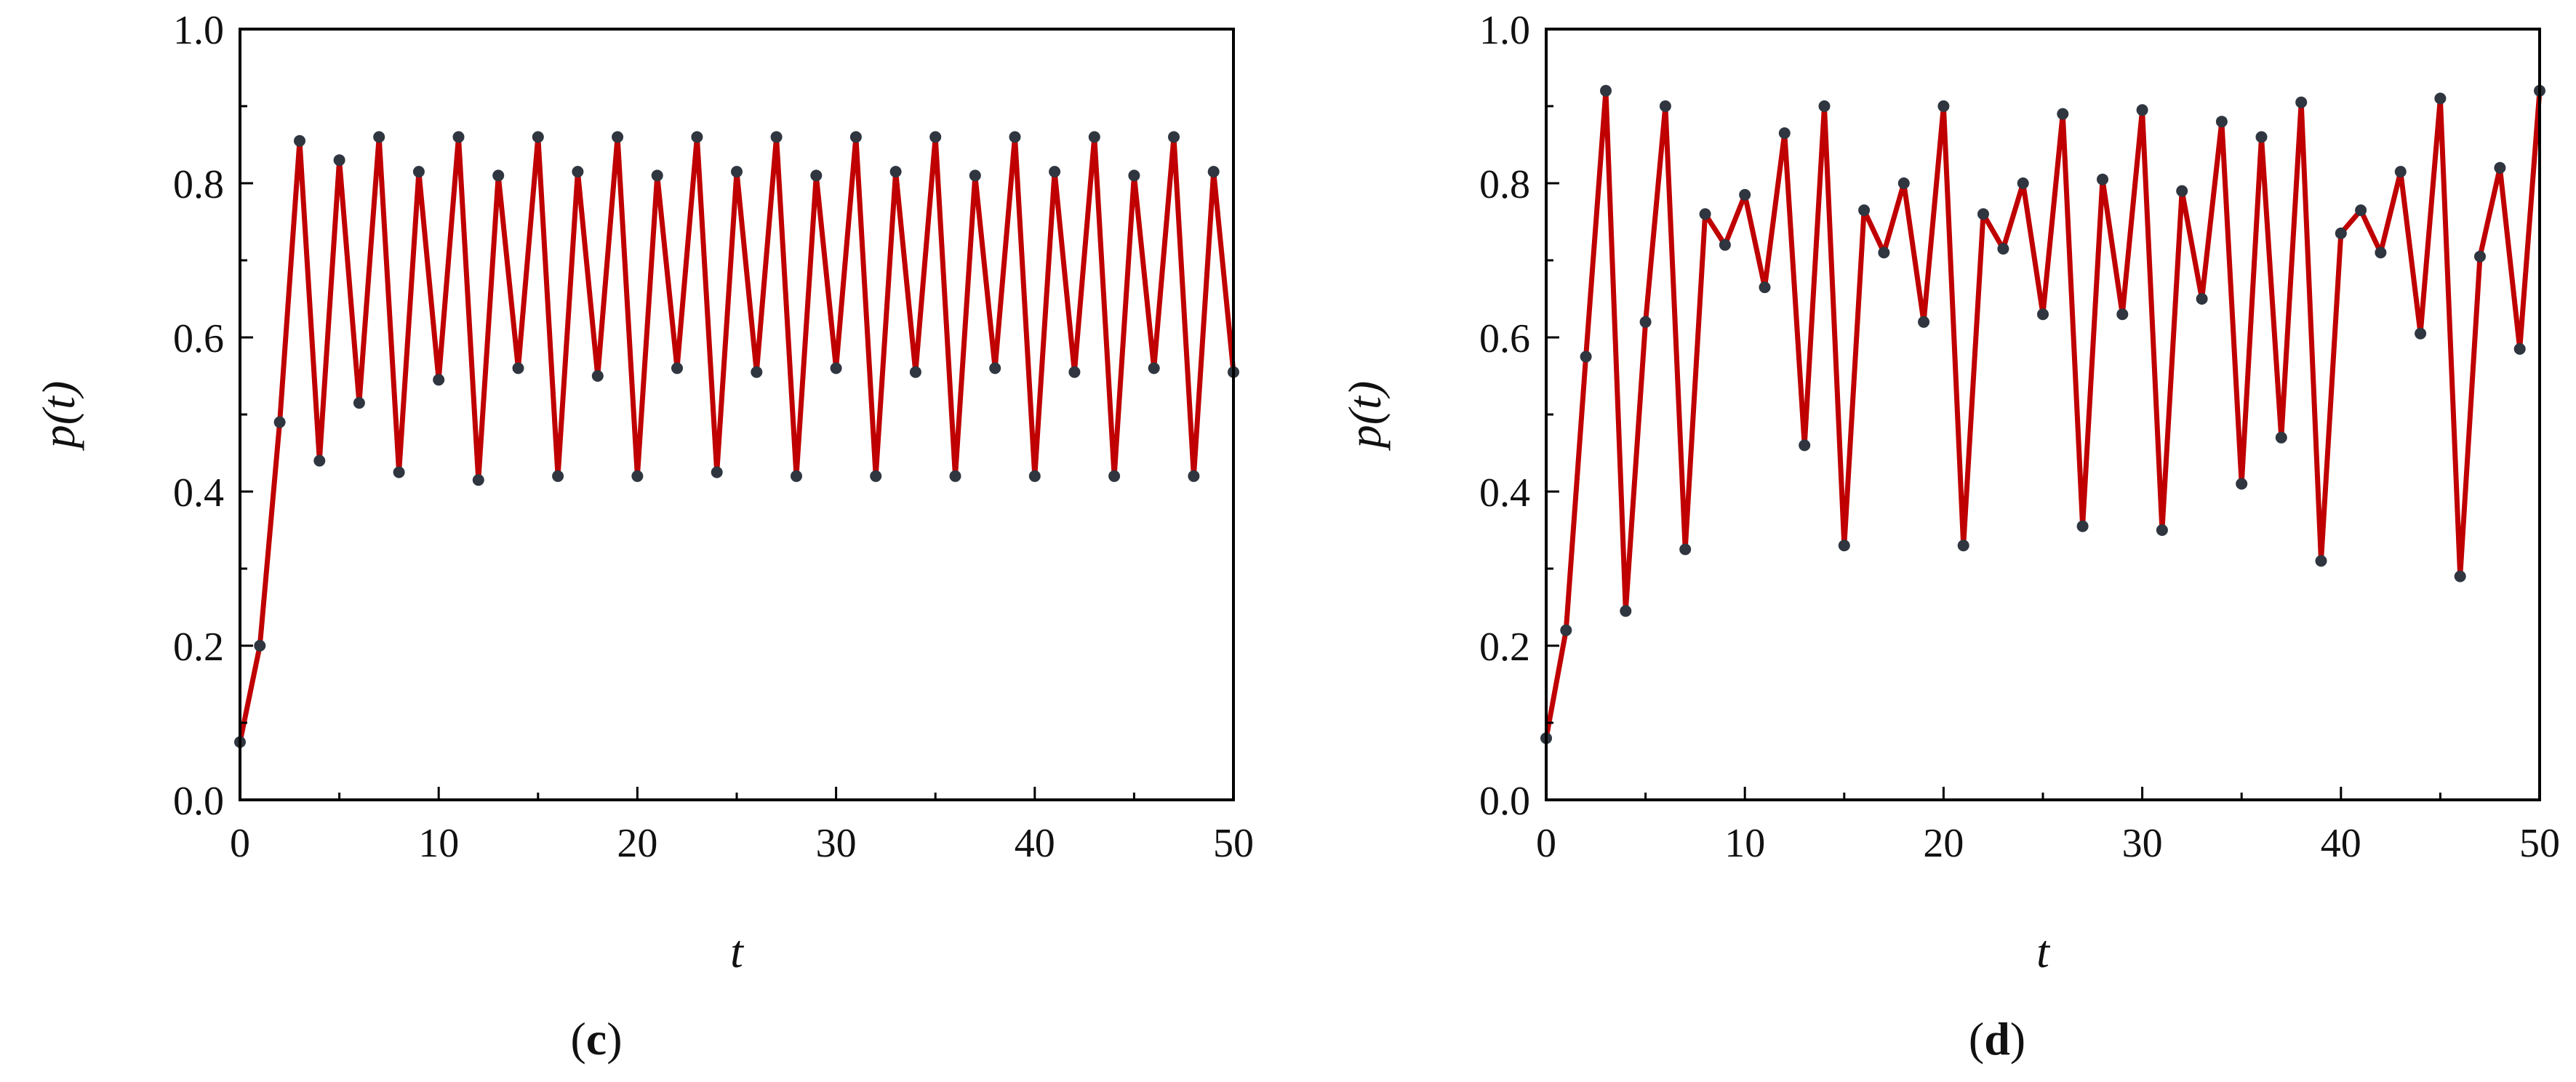 This screenshot has width=2576, height=1082. Describe the element at coordinates (1365, 390) in the screenshot. I see `panel-d-y-axis-title-post: )` at that location.